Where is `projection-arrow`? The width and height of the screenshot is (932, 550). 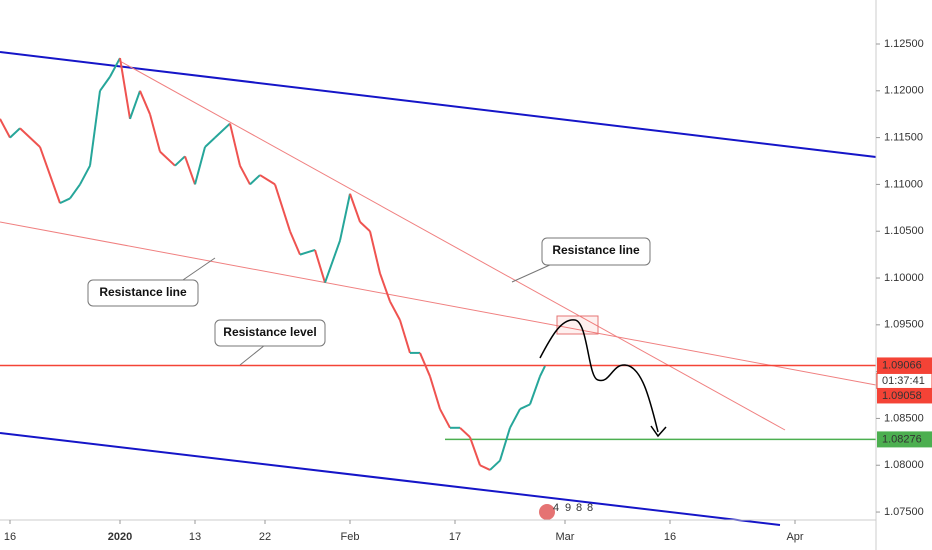 projection-arrow is located at coordinates (599, 376).